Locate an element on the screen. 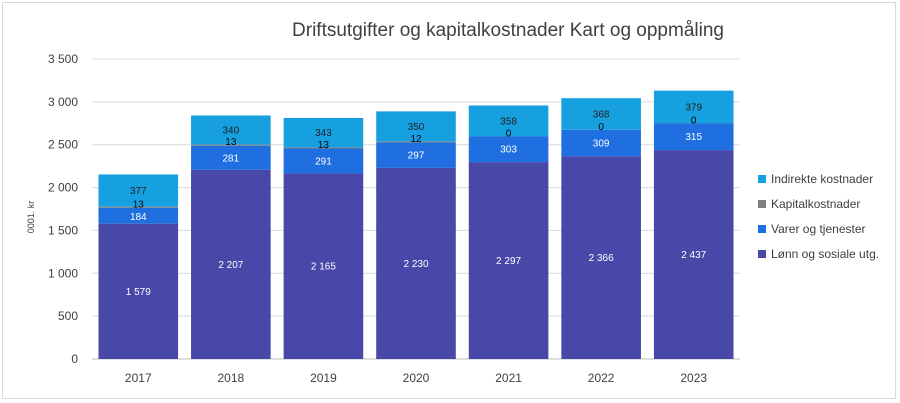  data-label: 291 is located at coordinates (323, 161).